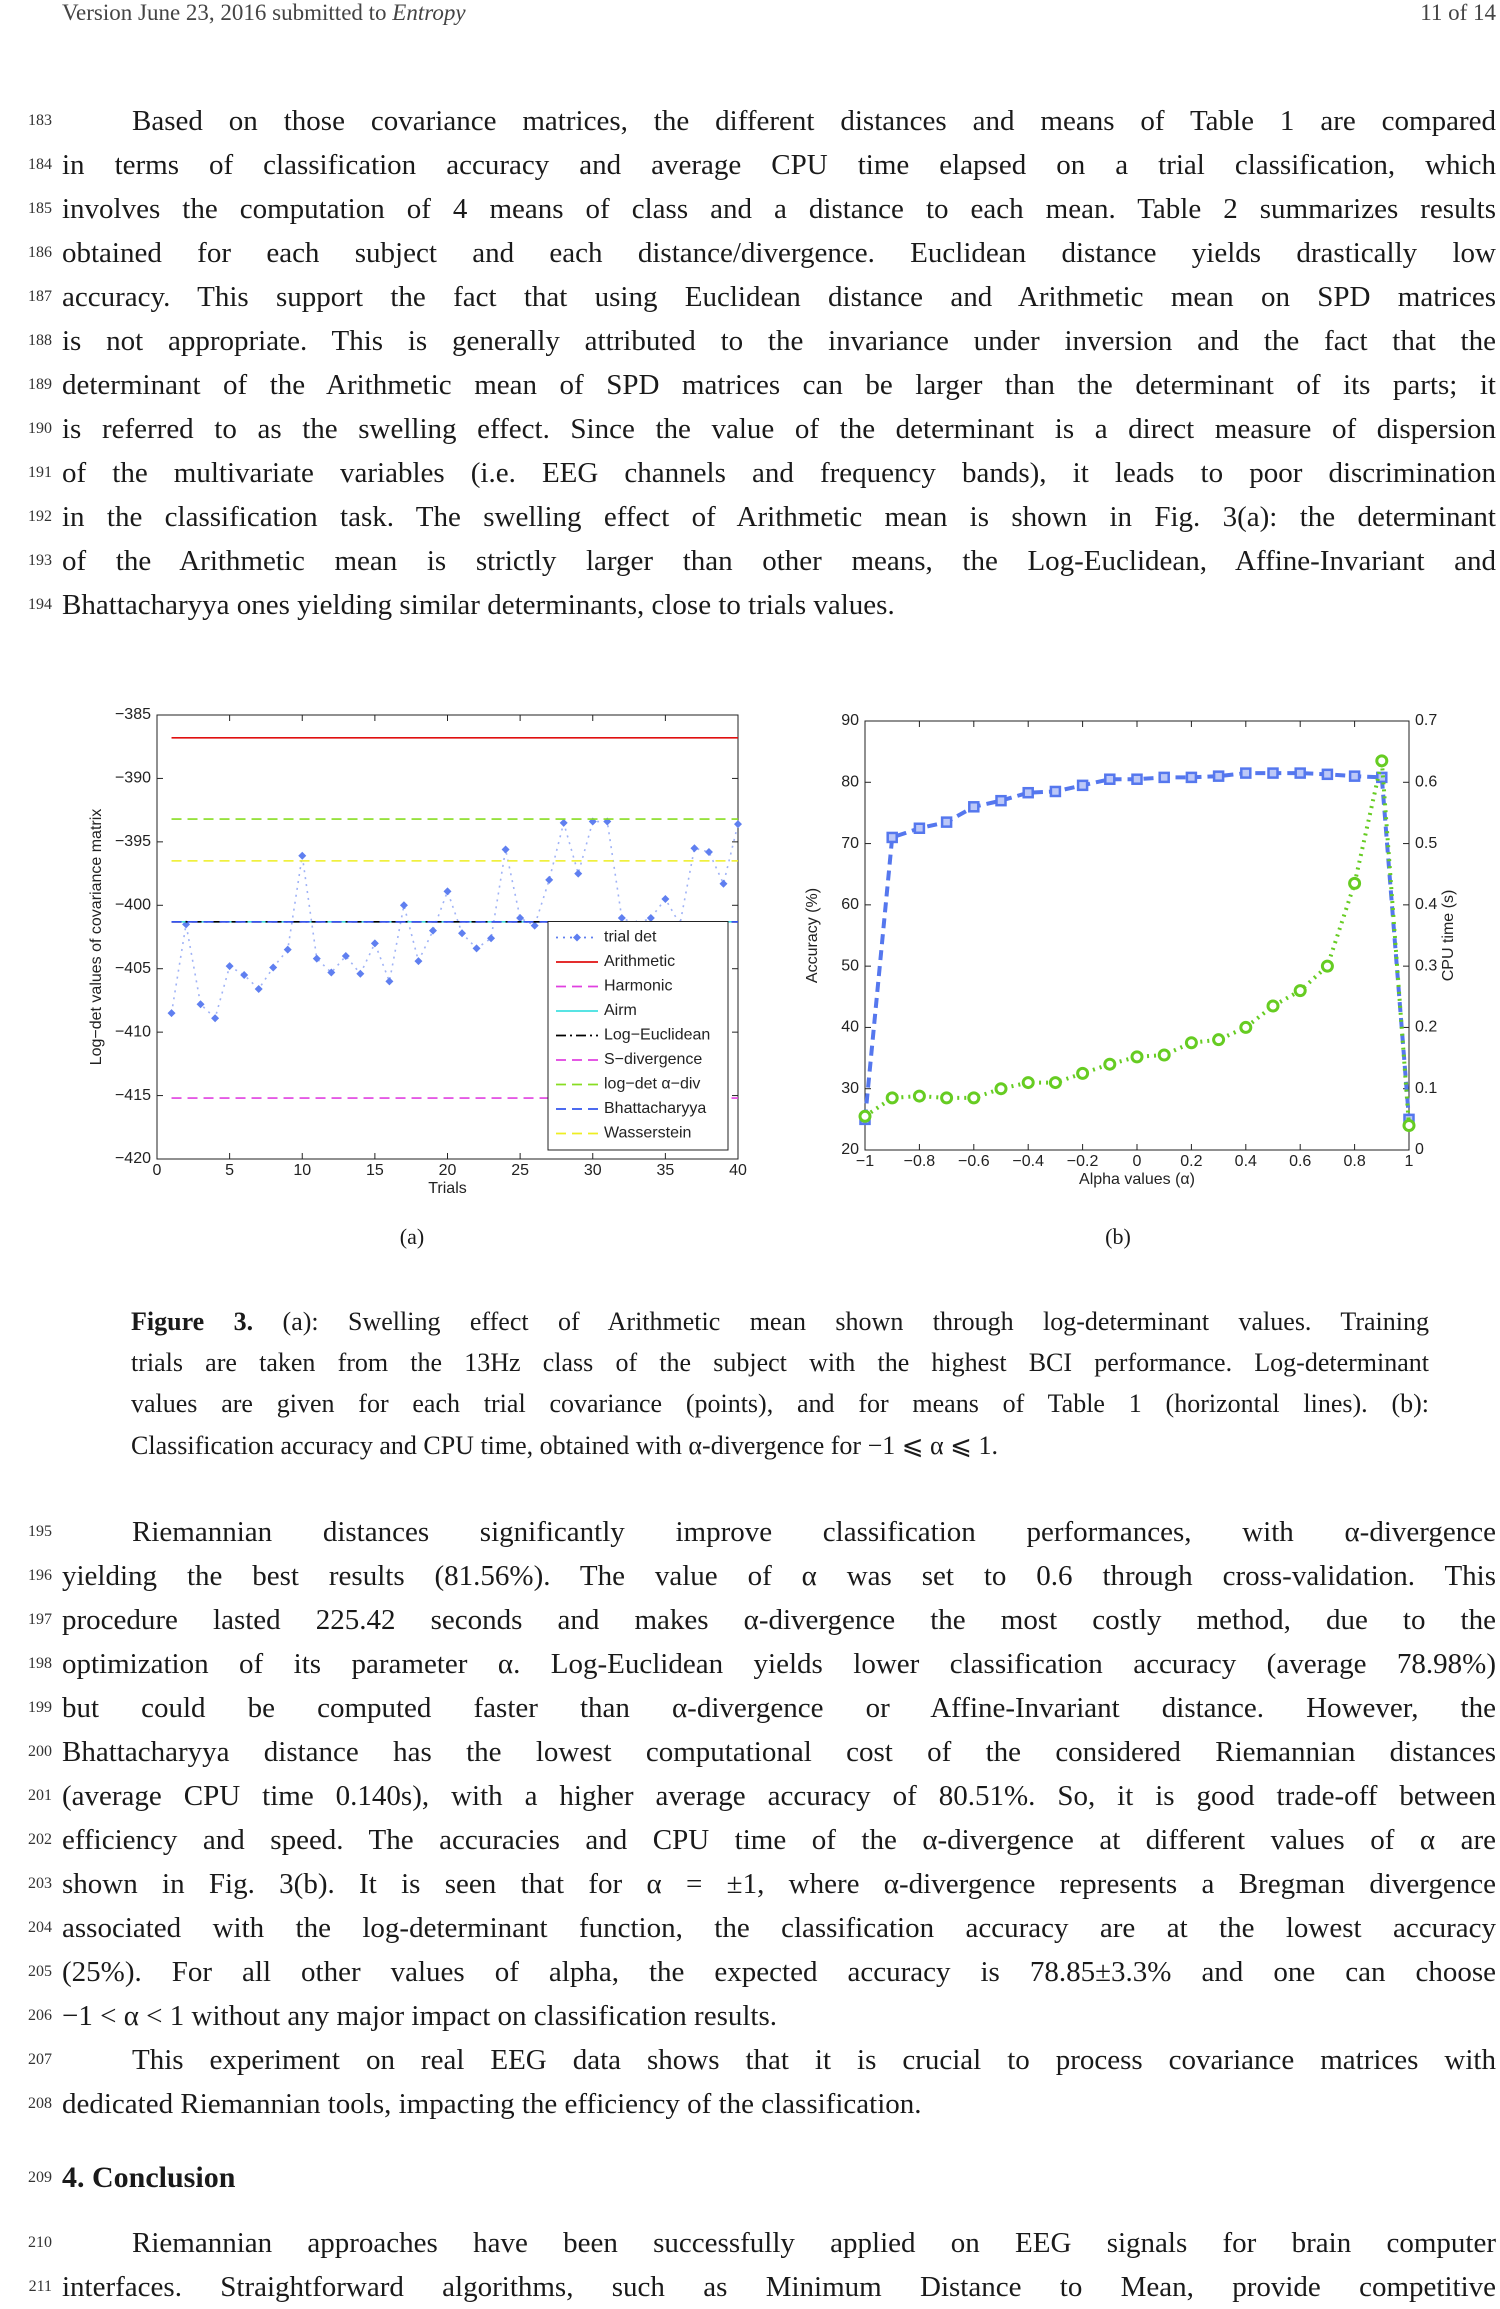 This screenshot has width=1500, height=2309. Describe the element at coordinates (653, 1059) in the screenshot. I see `legend-label: S−divergence` at that location.